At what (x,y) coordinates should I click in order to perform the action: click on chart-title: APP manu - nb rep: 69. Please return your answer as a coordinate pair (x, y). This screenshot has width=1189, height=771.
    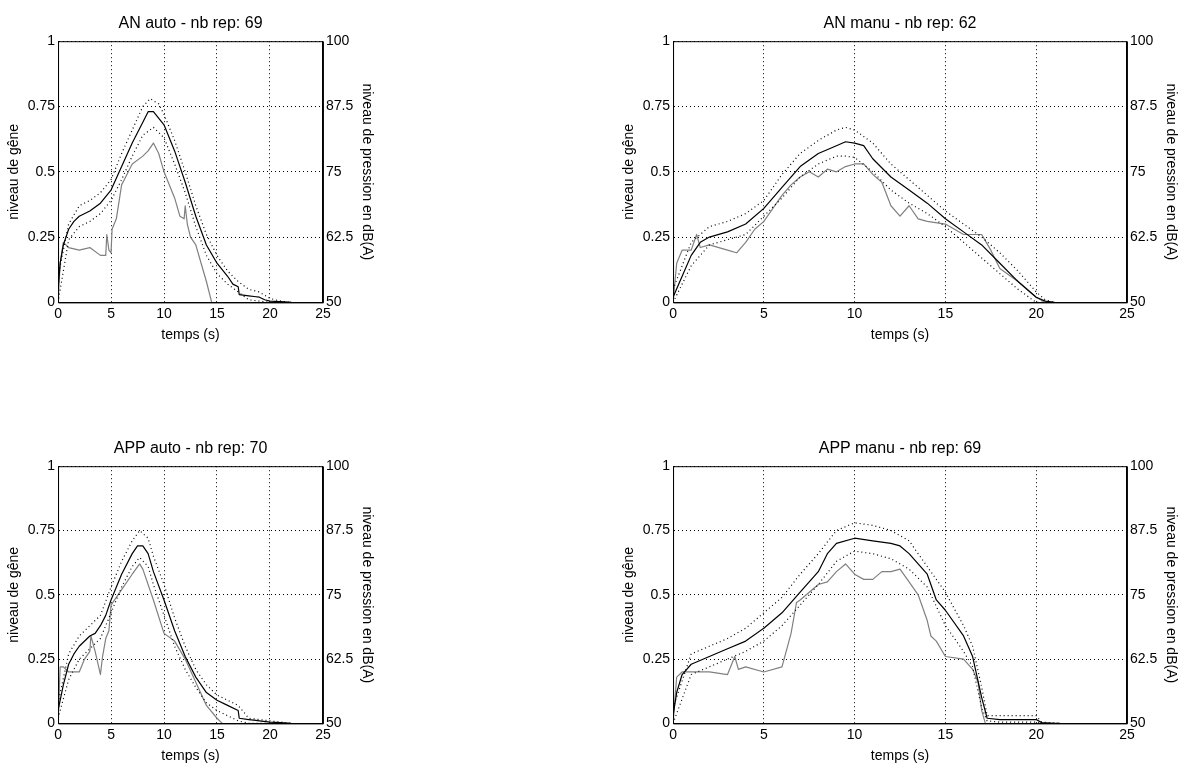
    Looking at the image, I should click on (900, 448).